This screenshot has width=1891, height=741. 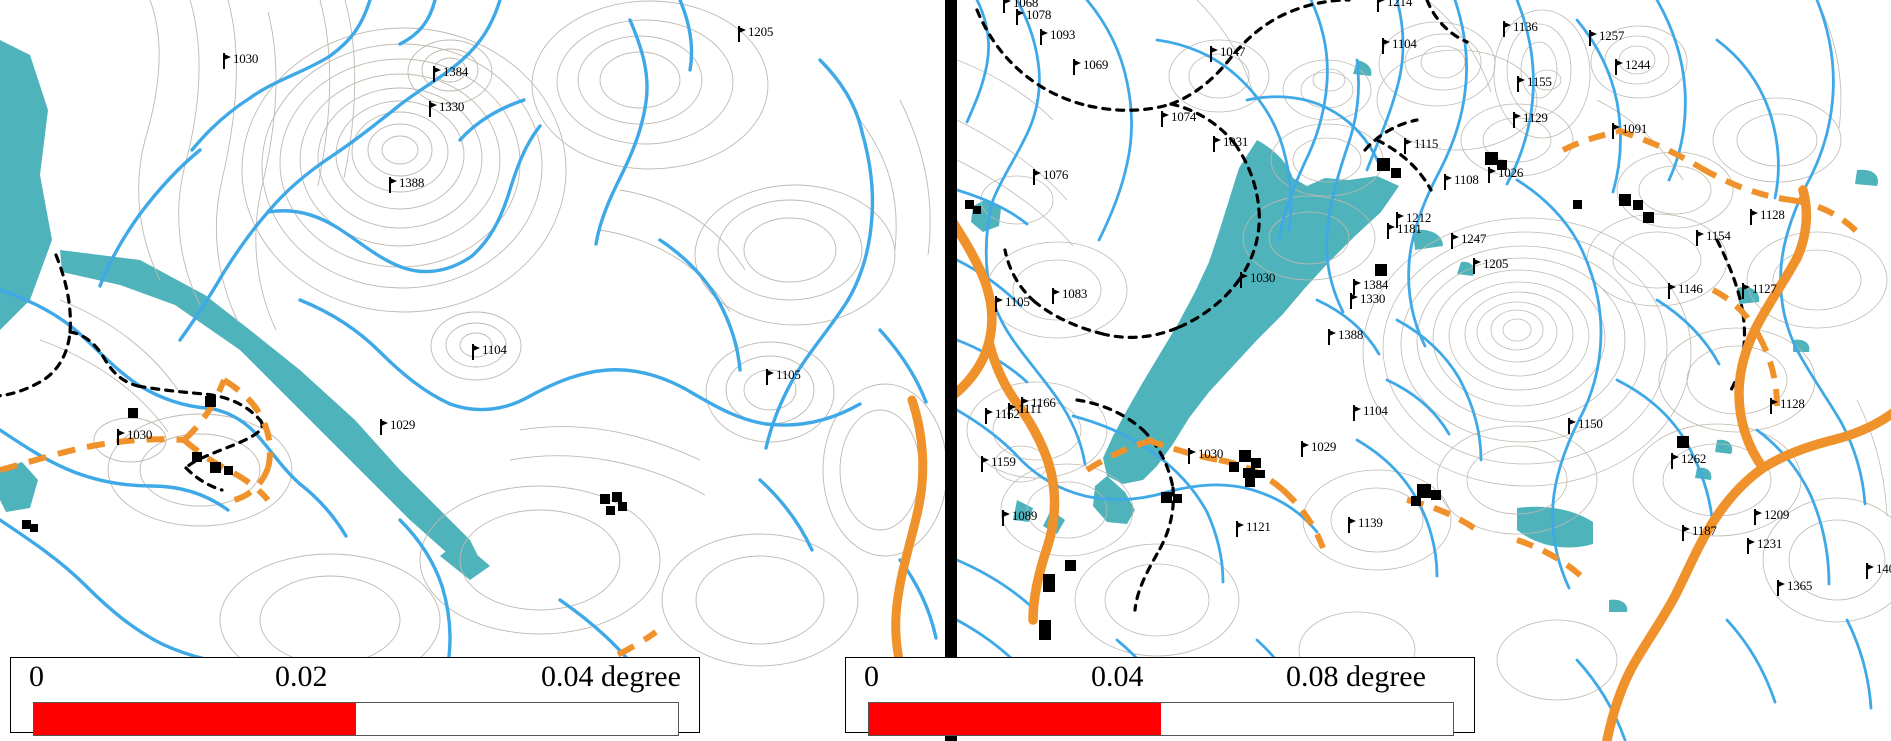 What do you see at coordinates (1373, 298) in the screenshot?
I see `elevation-value: 1330` at bounding box center [1373, 298].